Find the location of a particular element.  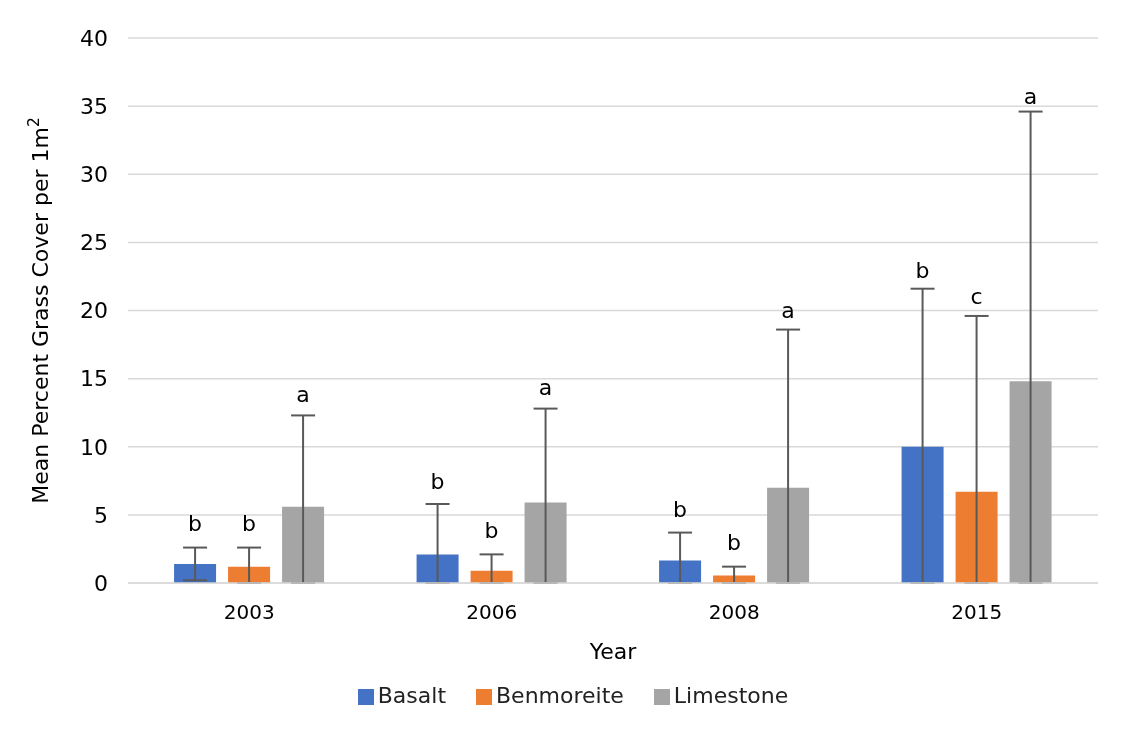

annotation: c is located at coordinates (976, 297).